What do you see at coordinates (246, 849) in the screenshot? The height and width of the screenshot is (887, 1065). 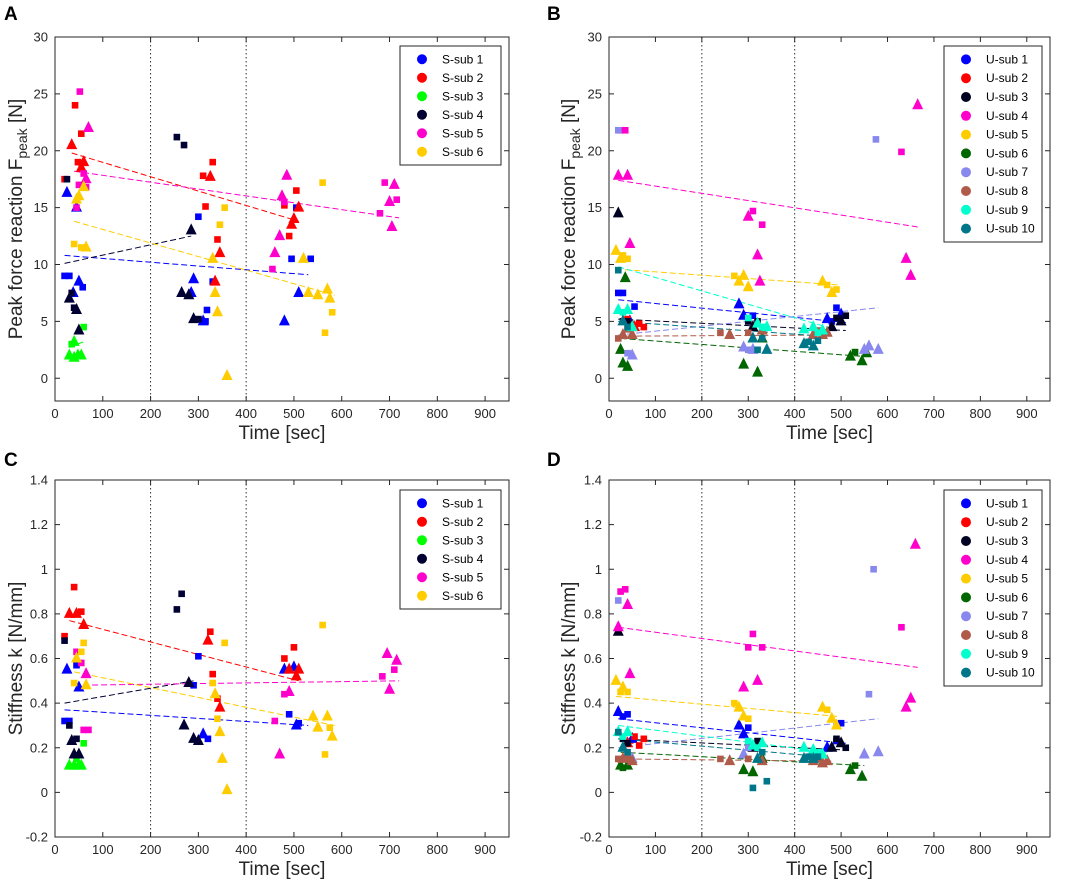 I see `x-tick-label: 400` at bounding box center [246, 849].